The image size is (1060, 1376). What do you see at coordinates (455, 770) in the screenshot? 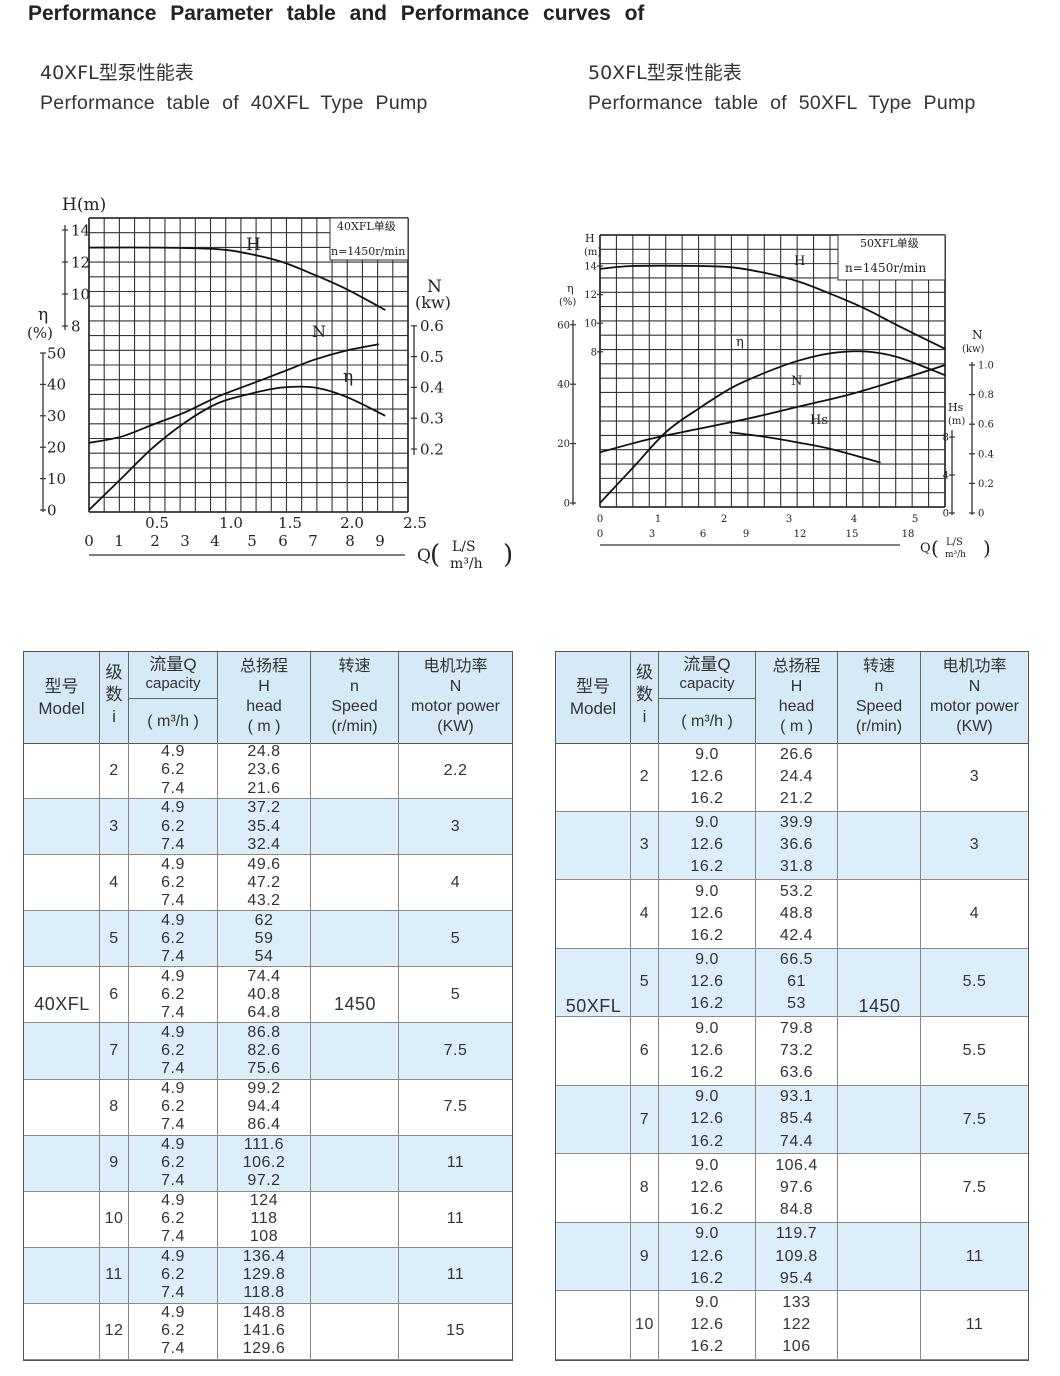
I see `power-value: 2.2` at bounding box center [455, 770].